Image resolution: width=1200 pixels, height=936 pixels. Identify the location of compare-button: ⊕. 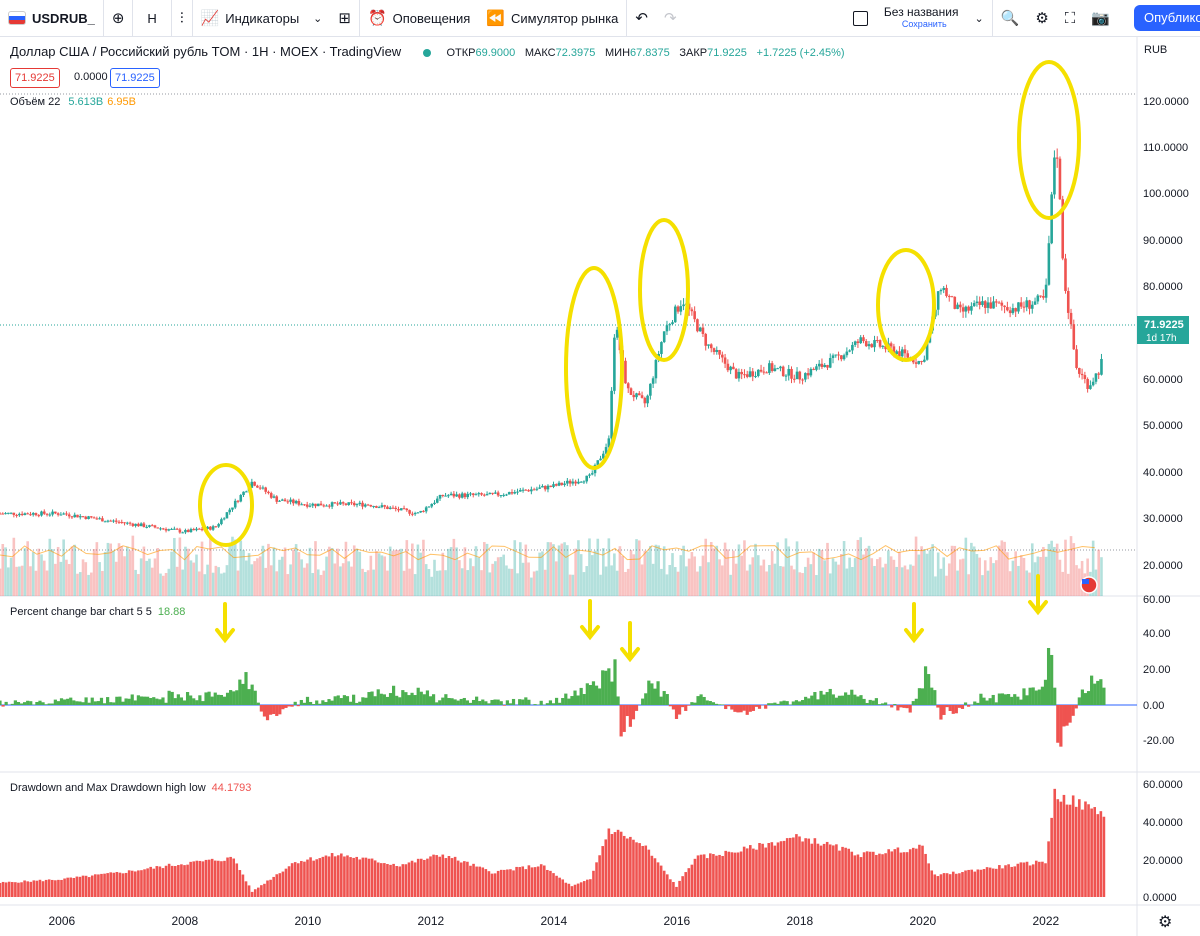
(119, 18).